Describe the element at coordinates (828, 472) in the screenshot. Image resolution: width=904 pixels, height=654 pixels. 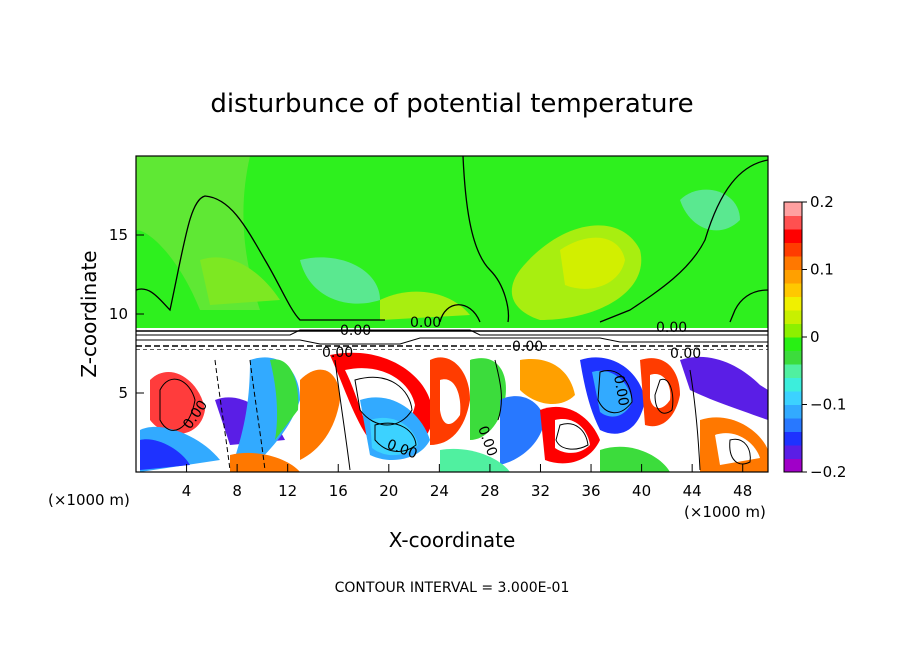
I see `colorbar-tick-label: −0.2` at that location.